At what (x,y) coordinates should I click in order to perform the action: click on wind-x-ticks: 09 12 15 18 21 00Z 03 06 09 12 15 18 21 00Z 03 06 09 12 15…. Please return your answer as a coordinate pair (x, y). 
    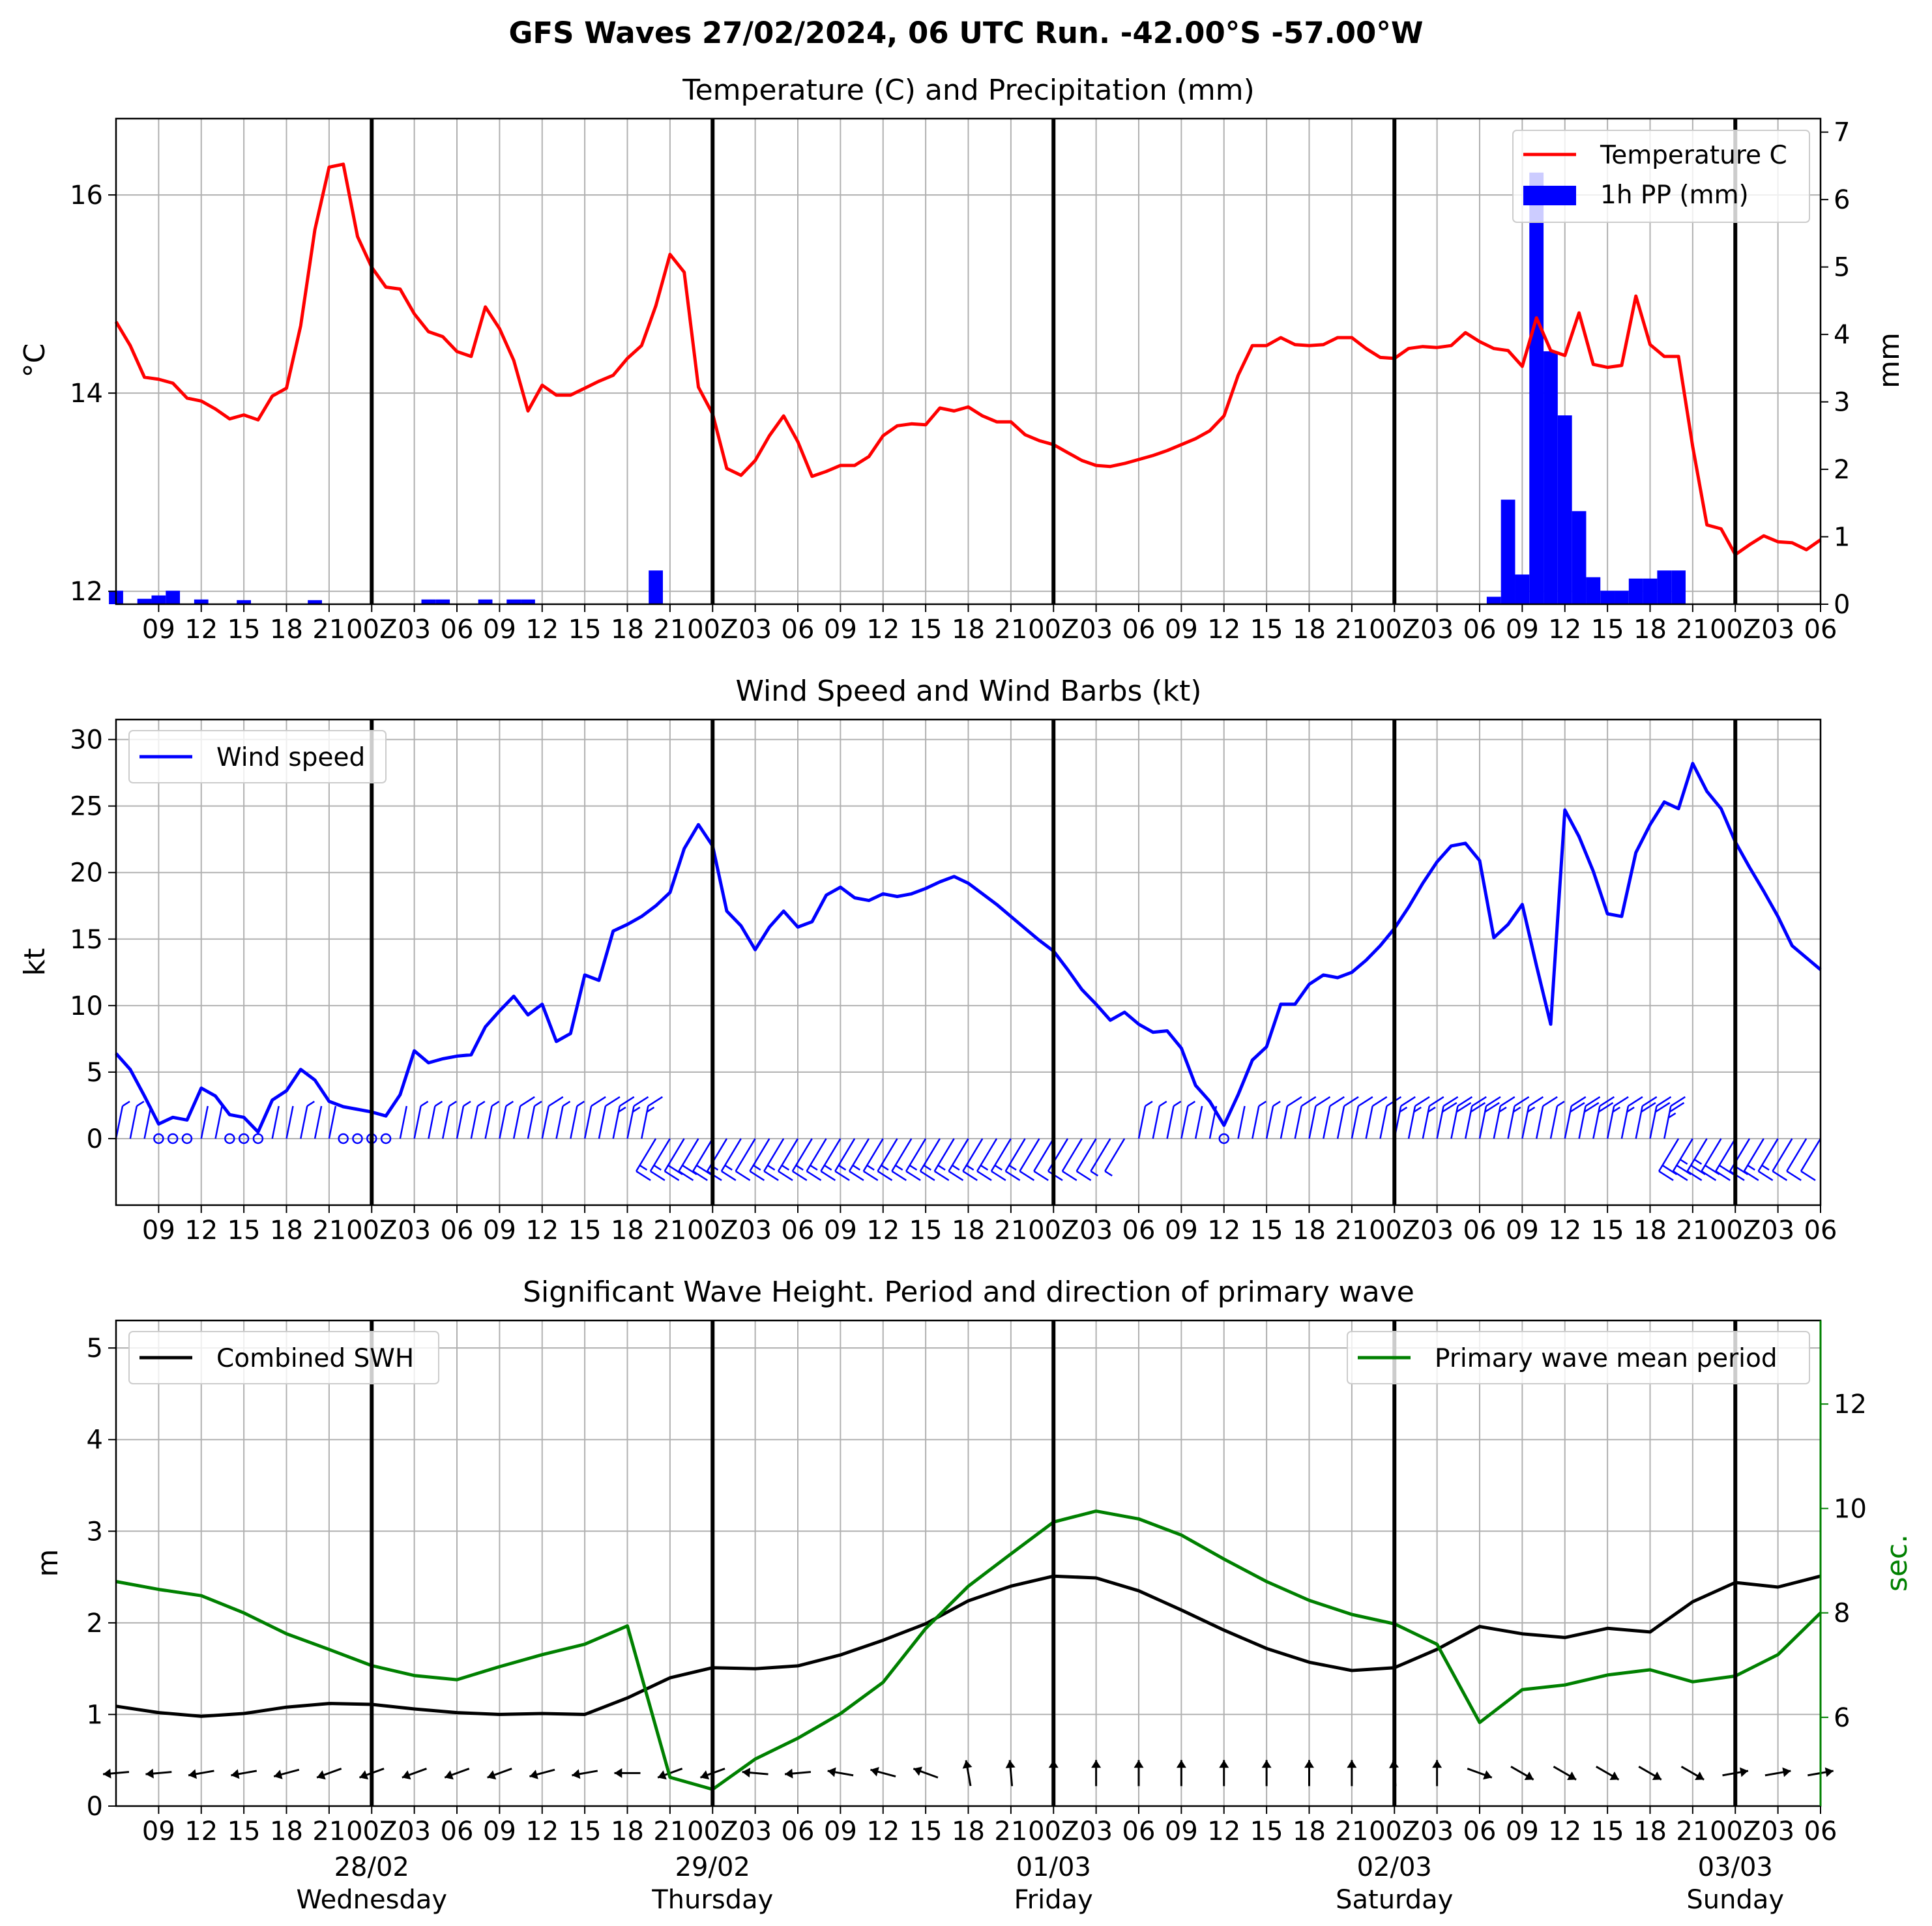
    Looking at the image, I should click on (990, 1225).